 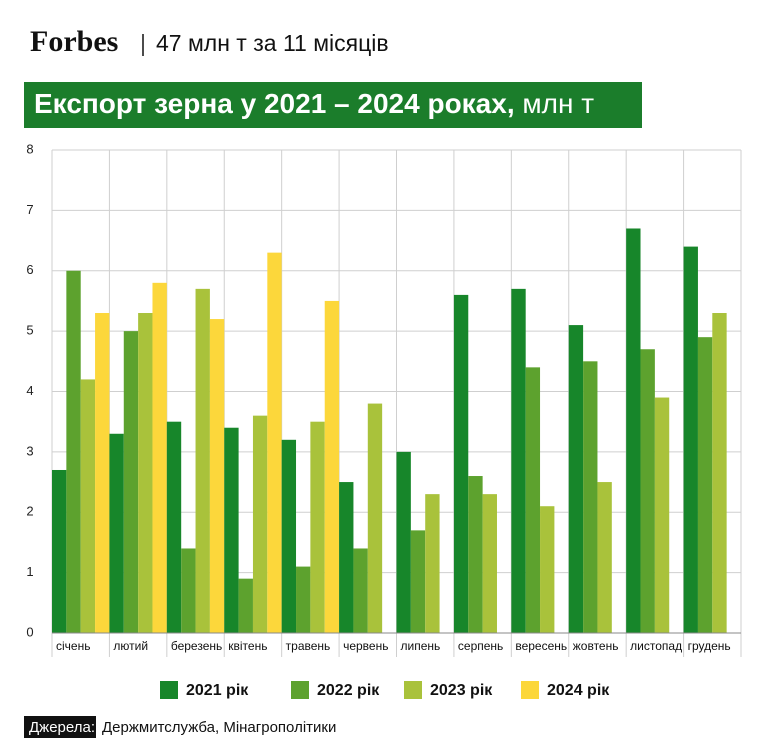 What do you see at coordinates (29, 269) in the screenshot?
I see `y-tick-label: 6` at bounding box center [29, 269].